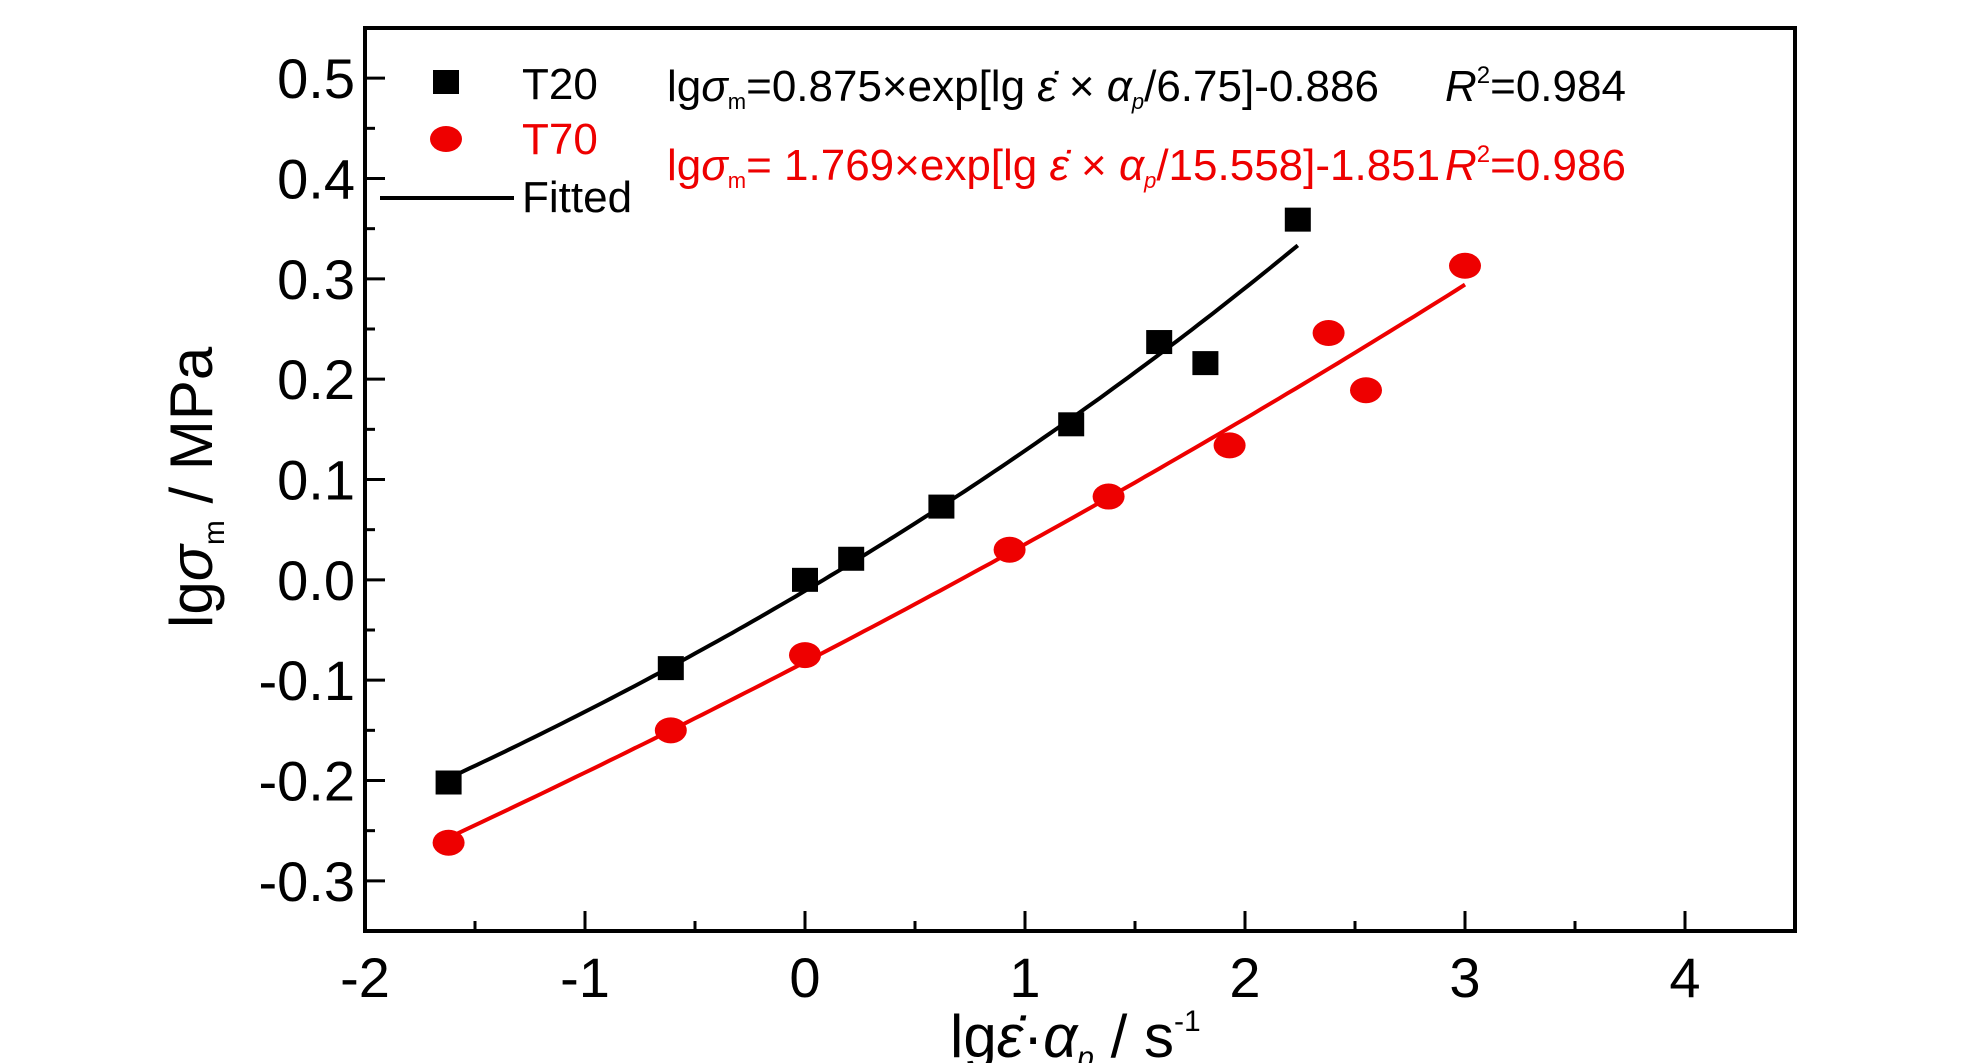 The image size is (1984, 1063). What do you see at coordinates (316, 480) in the screenshot?
I see `y-tick-label: 0.1` at bounding box center [316, 480].